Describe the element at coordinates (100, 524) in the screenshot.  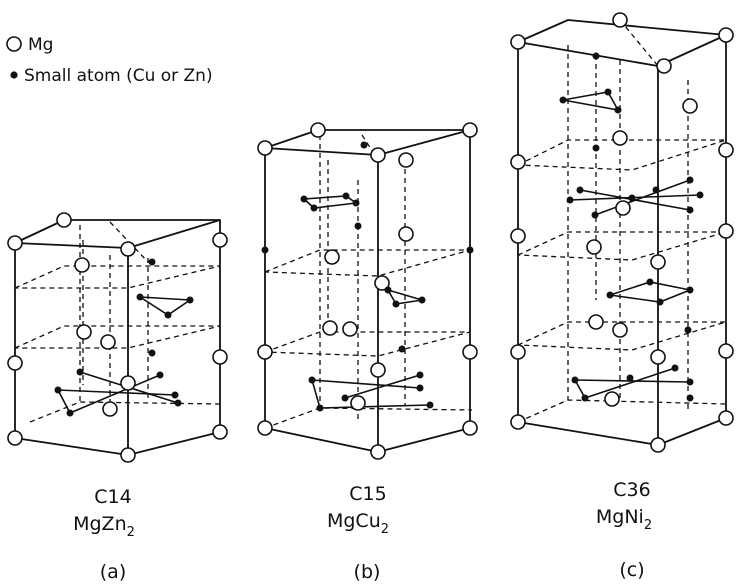
I see `formula-base: MgZn` at that location.